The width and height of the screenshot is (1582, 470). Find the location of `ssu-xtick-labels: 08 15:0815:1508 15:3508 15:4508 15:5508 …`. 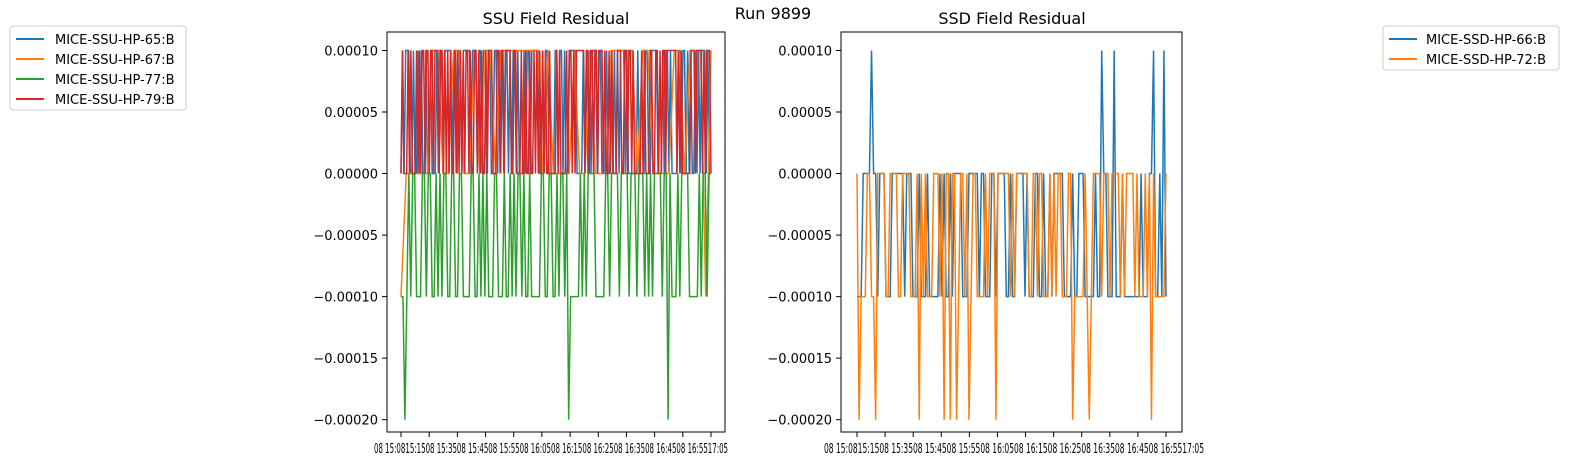

ssu-xtick-labels: 08 15:0815:1508 15:3508 15:4508 15:5508 … is located at coordinates (551, 449).